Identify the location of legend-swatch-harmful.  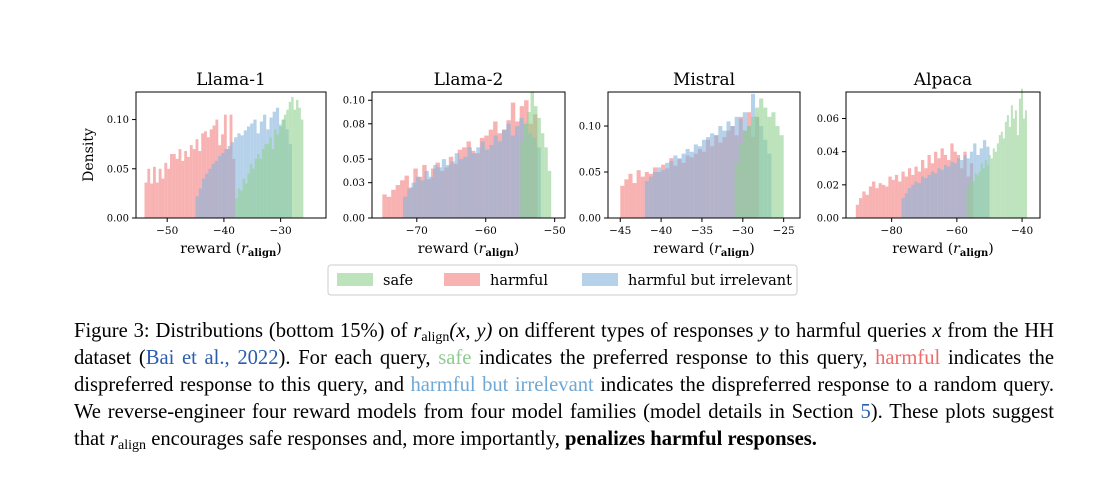
(462, 279).